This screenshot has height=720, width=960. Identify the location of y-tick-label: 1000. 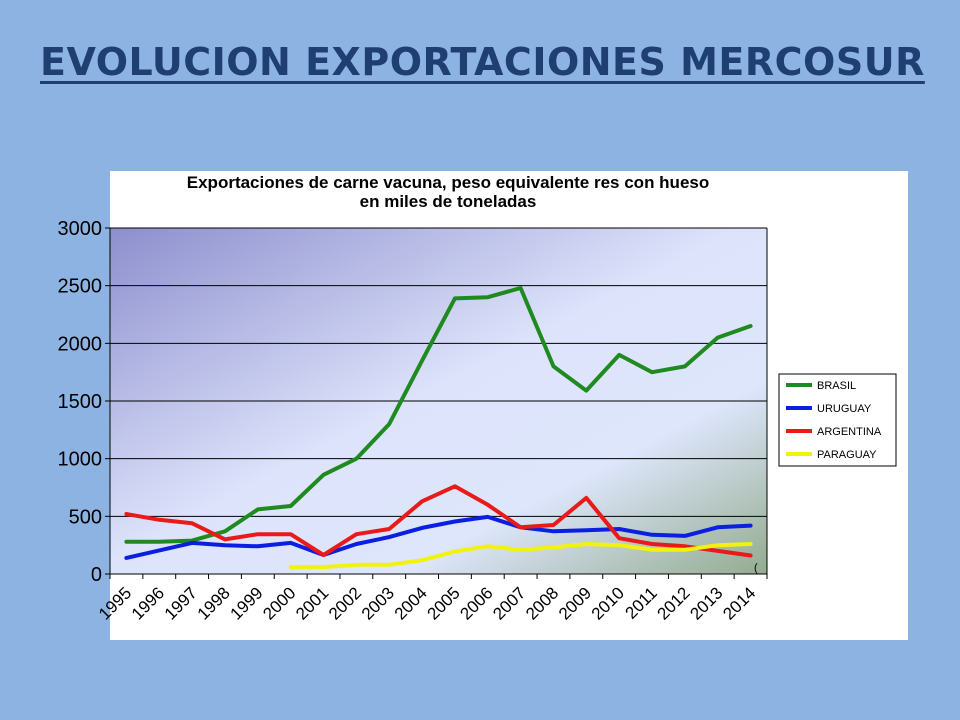
(80, 460).